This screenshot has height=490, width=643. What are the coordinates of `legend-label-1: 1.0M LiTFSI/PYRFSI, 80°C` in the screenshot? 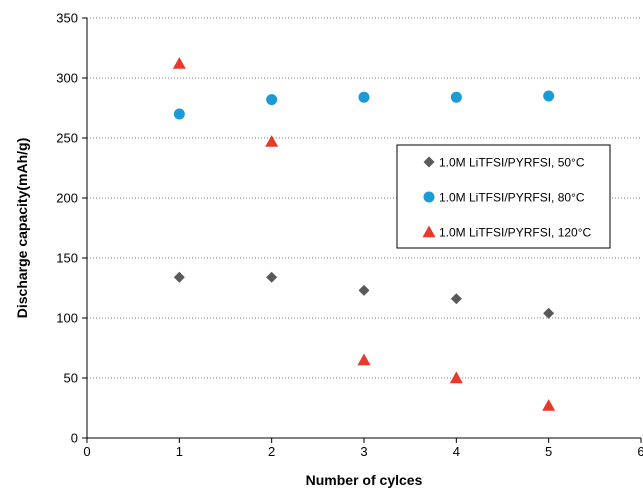 It's located at (512, 198).